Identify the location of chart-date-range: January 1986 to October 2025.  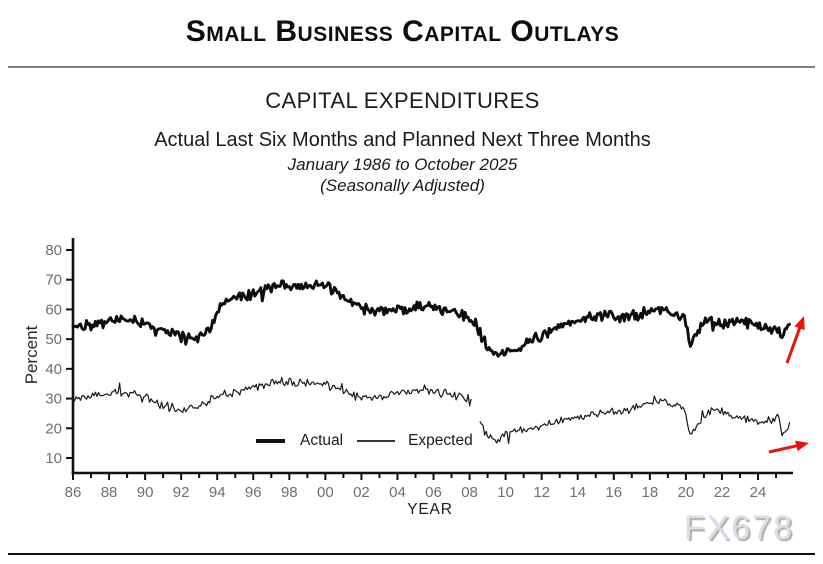
(402, 164).